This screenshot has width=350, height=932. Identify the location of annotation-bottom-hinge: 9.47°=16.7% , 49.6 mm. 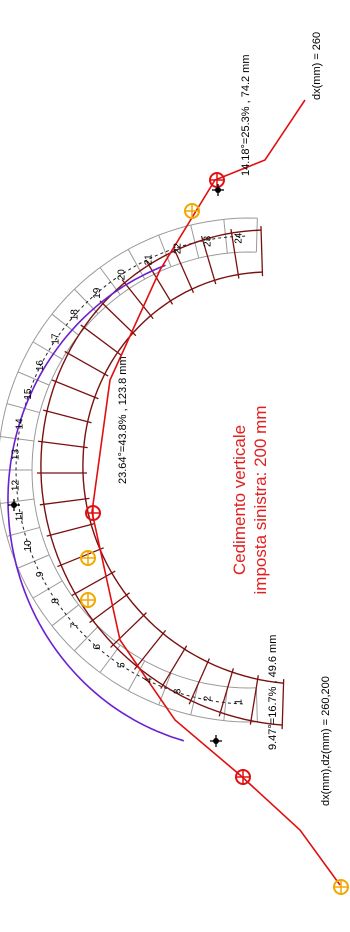
(273, 692).